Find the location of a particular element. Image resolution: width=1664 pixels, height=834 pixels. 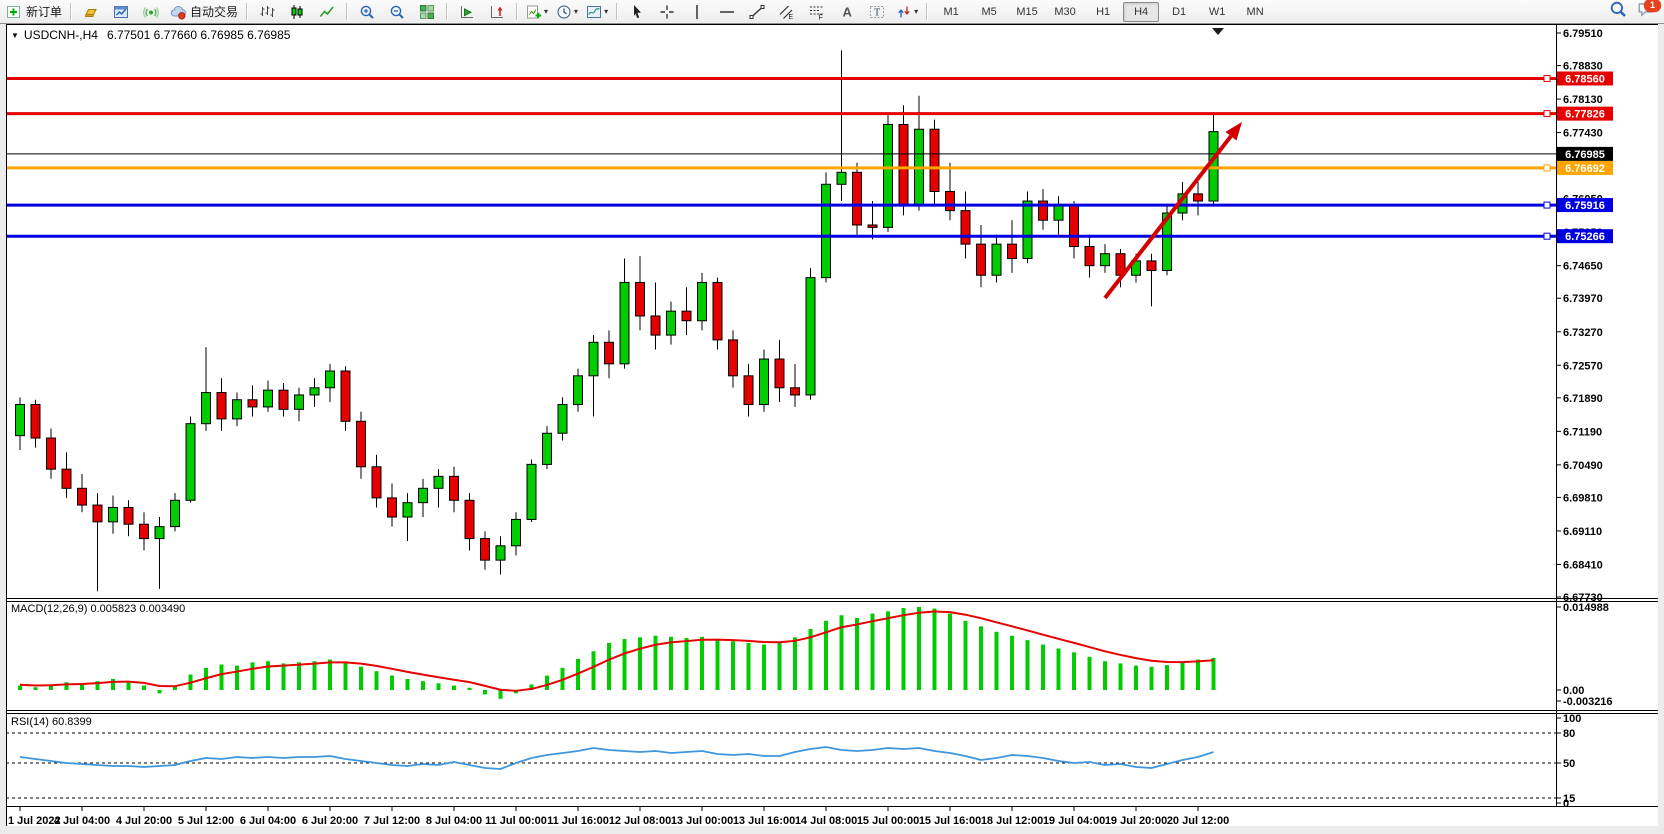

ohlc-values: 6.77501 6.77660 6.76985 6.76985 is located at coordinates (198, 35).